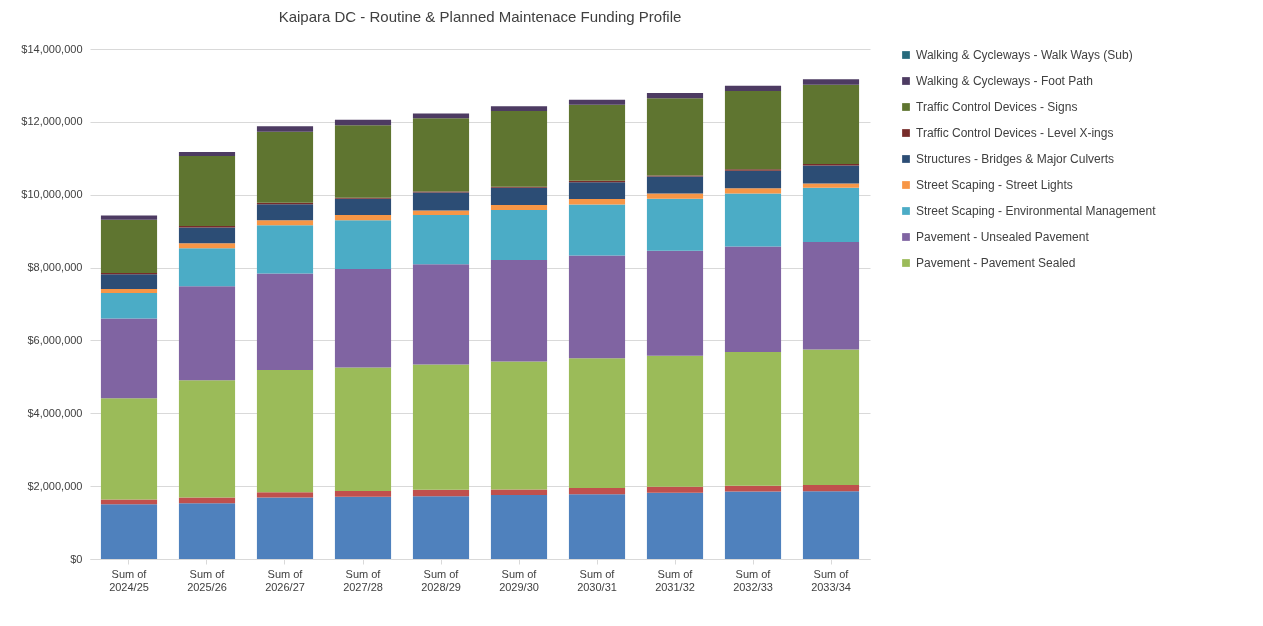 This screenshot has width=1263, height=626. I want to click on x-tick-label: Sum of 2029/30, so click(519, 580).